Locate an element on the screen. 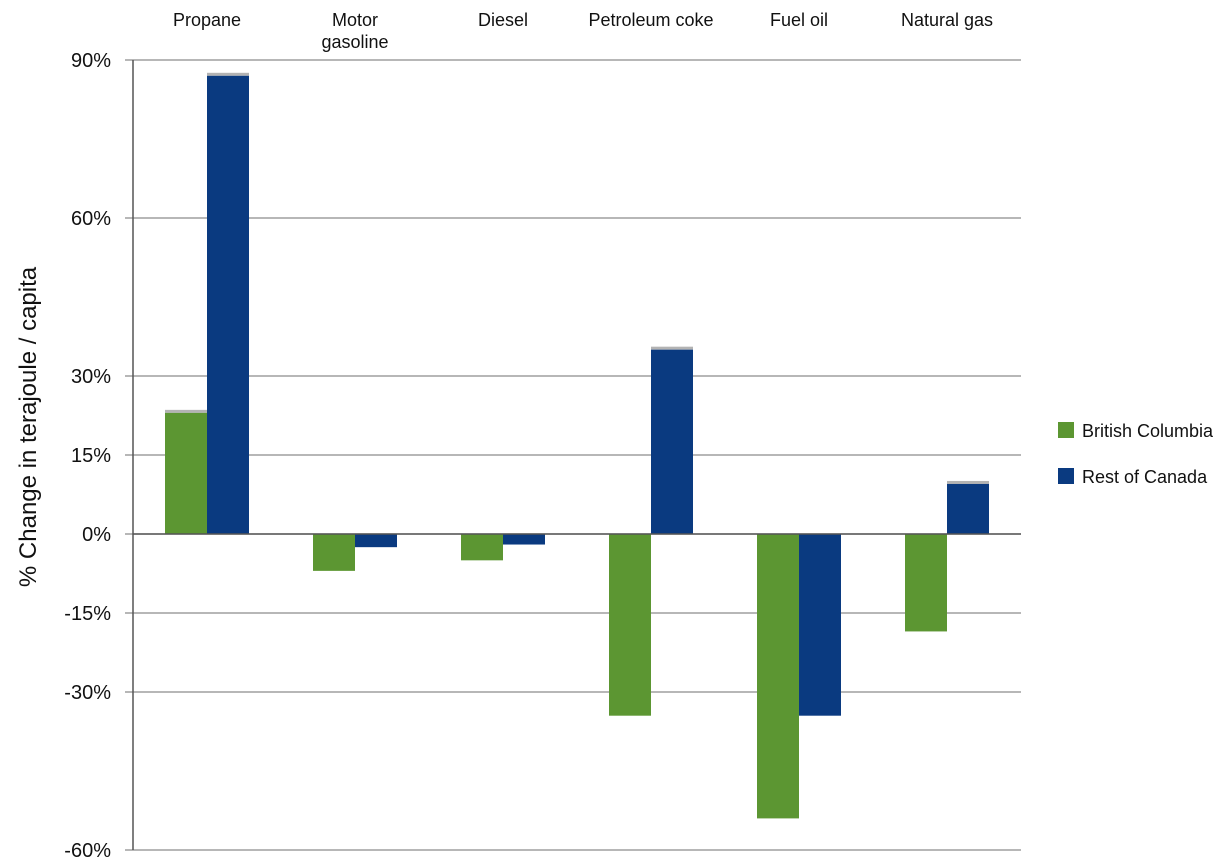 The image size is (1223, 859). y-tick-label: 15% is located at coordinates (91, 456).